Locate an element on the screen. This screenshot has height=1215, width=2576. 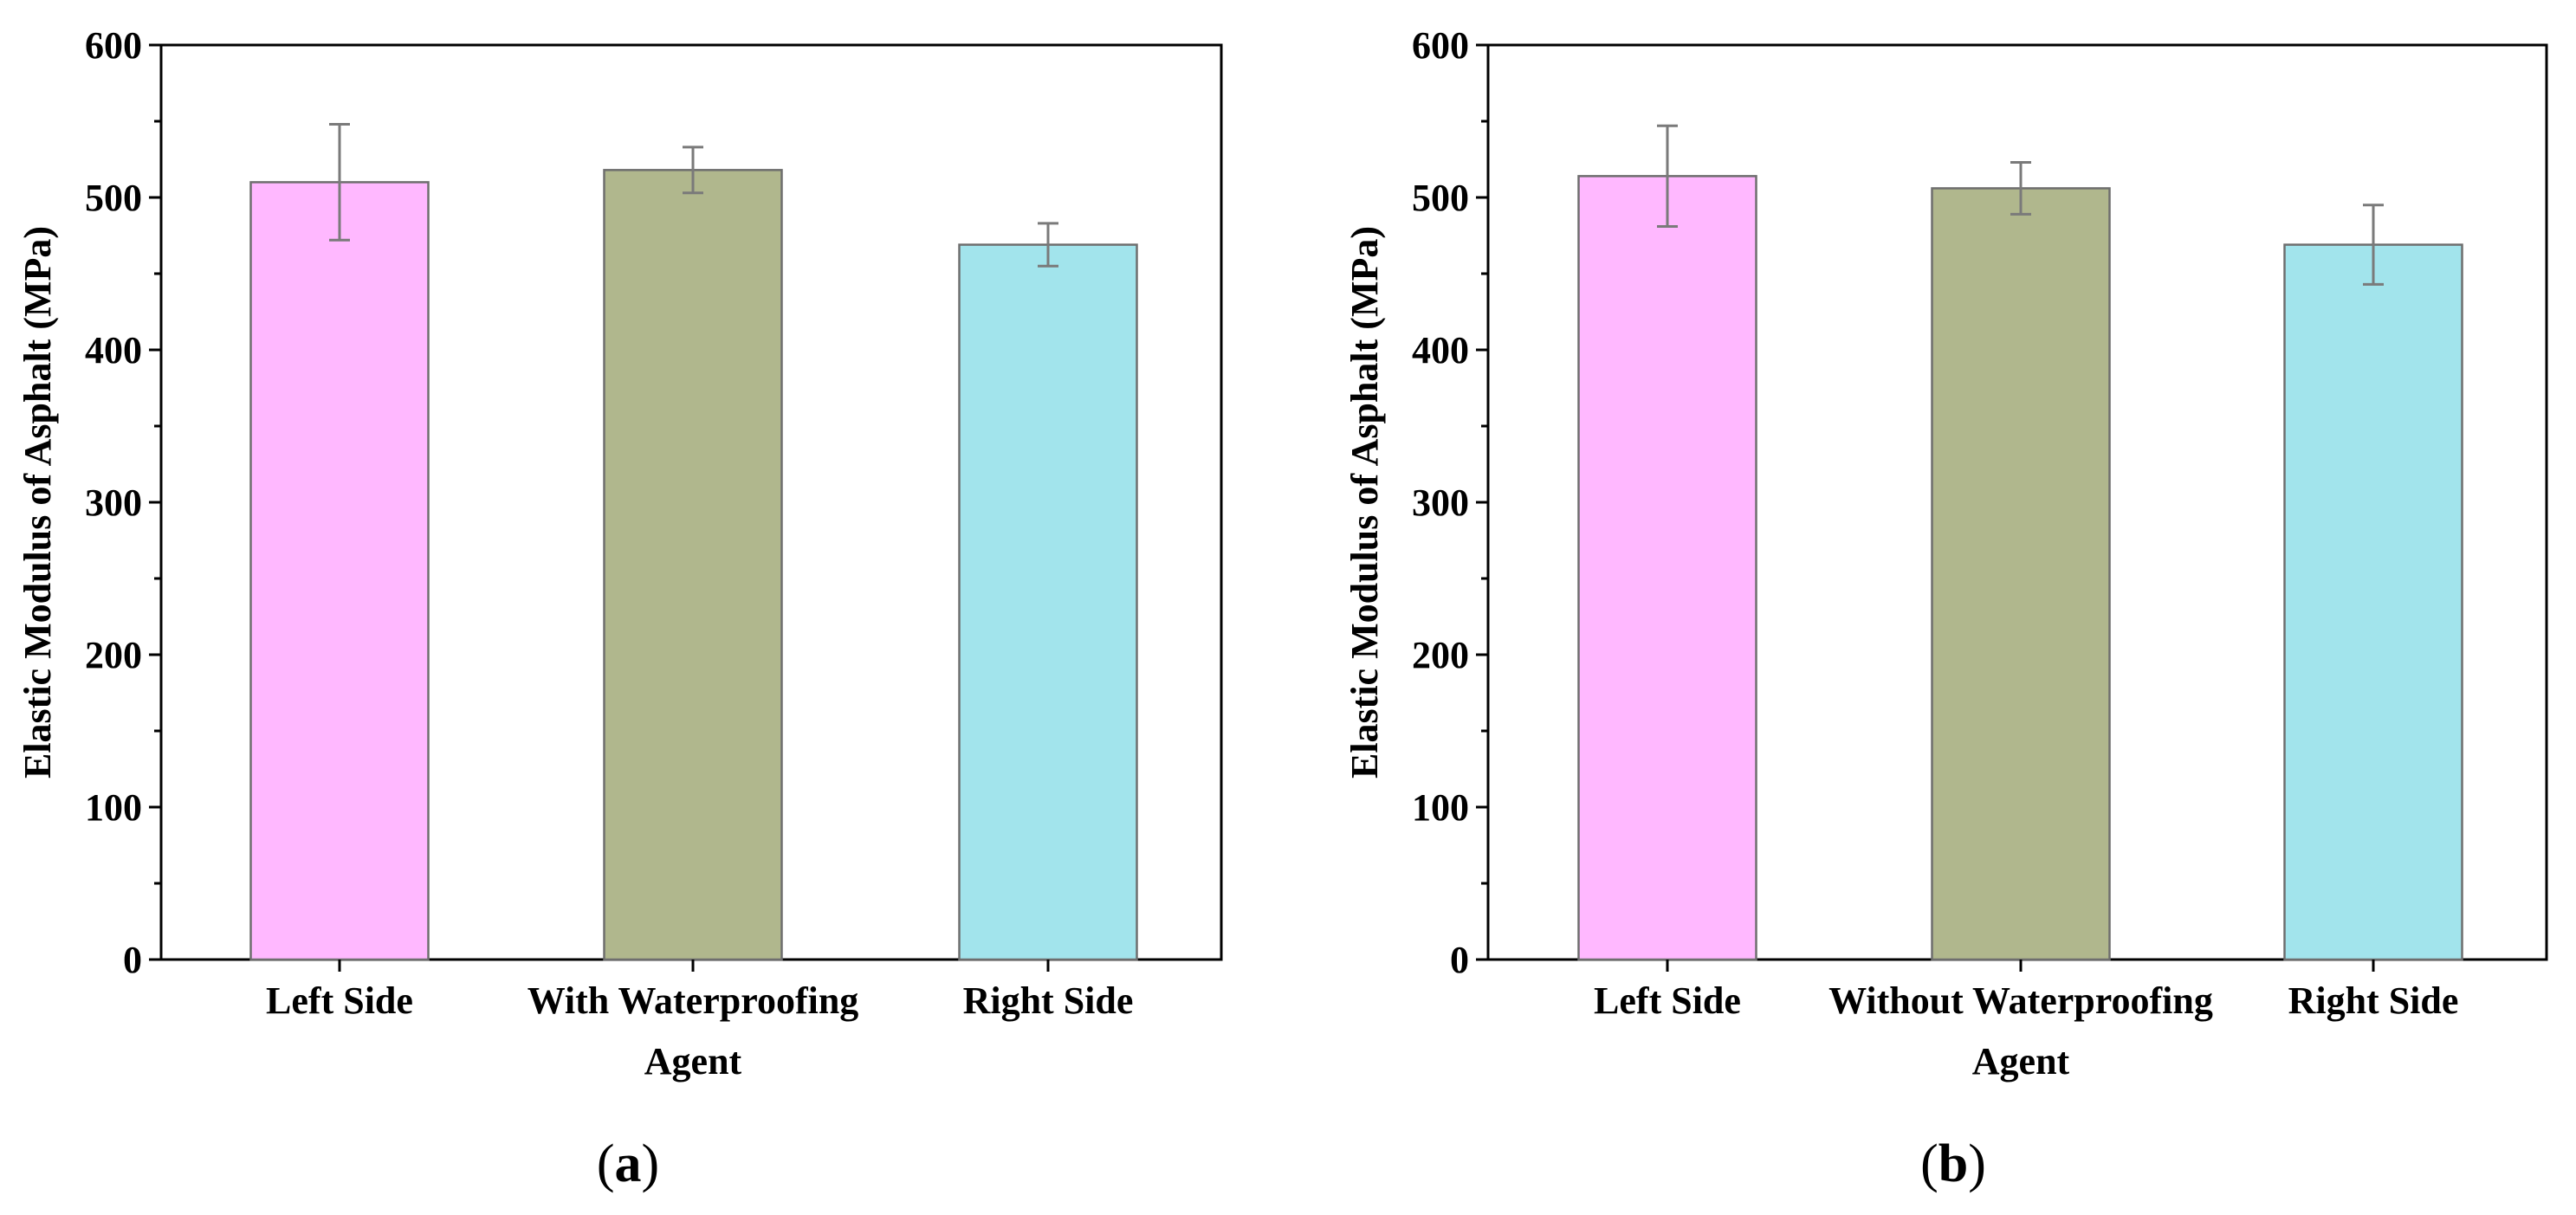
x-tick-label: Without Waterproofing is located at coordinates (2020, 1000).